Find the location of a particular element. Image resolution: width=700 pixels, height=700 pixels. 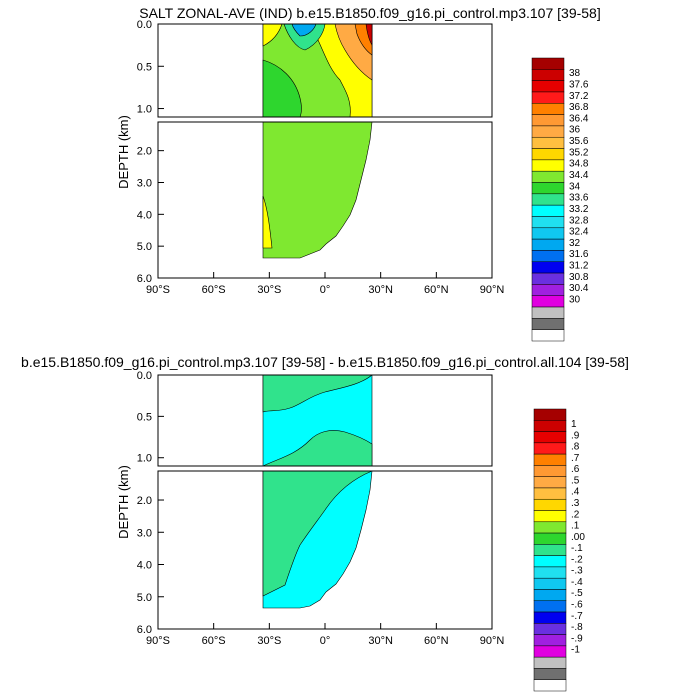

colorbar-label: -.6 is located at coordinates (577, 605).